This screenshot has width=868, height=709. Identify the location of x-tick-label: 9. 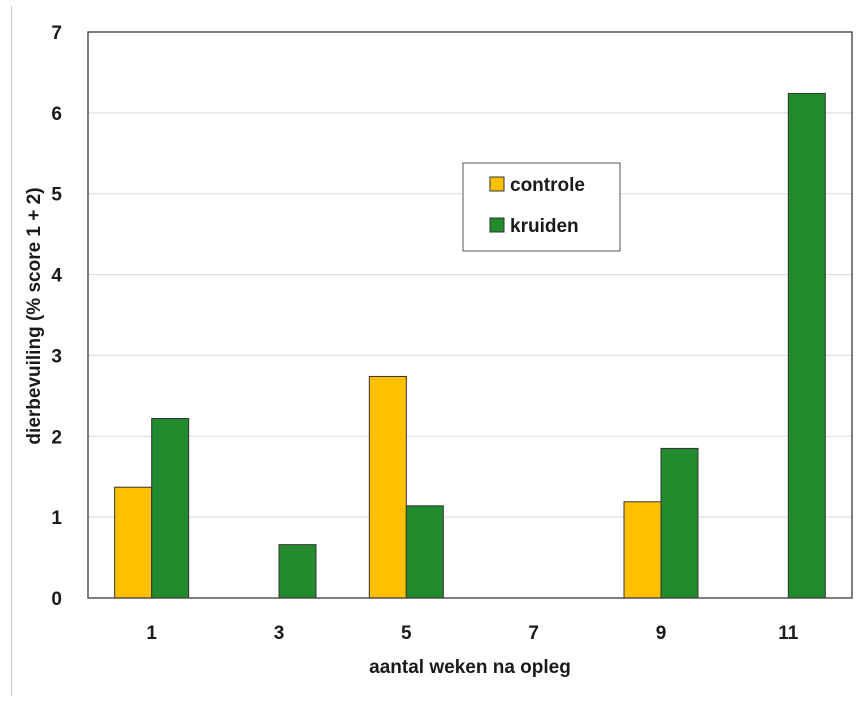
(661, 633).